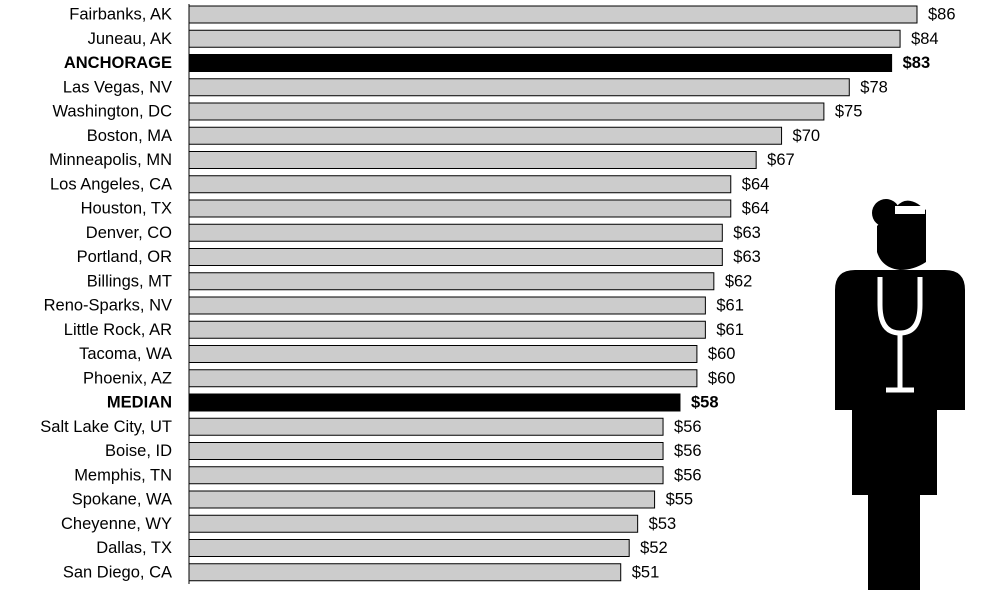  What do you see at coordinates (540, 63) in the screenshot?
I see `bar-anchorage` at bounding box center [540, 63].